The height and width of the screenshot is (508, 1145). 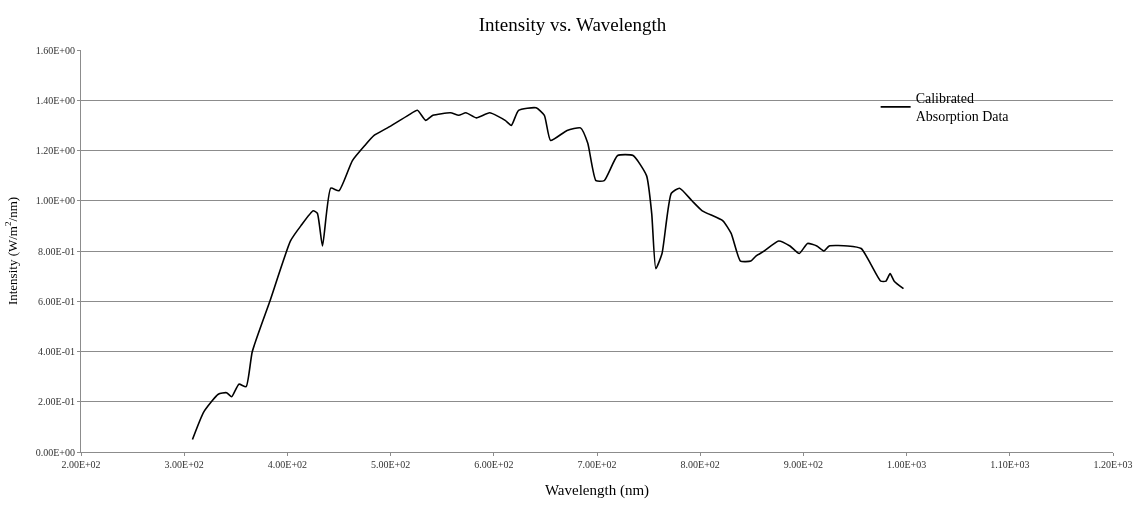 I want to click on chart-title: Intensity vs. Wavelength, so click(x=572, y=25).